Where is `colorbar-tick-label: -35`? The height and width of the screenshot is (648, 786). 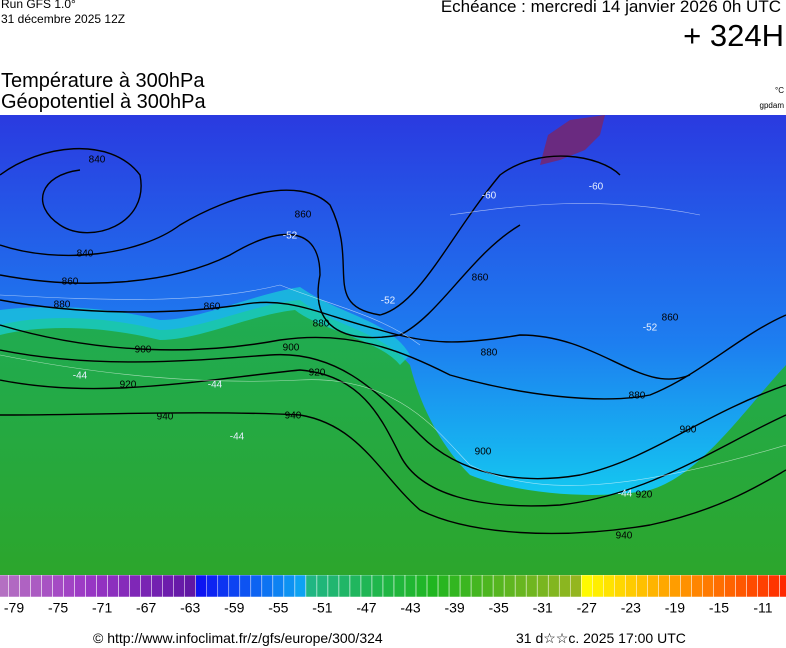
colorbar-tick-label: -35 is located at coordinates (499, 608).